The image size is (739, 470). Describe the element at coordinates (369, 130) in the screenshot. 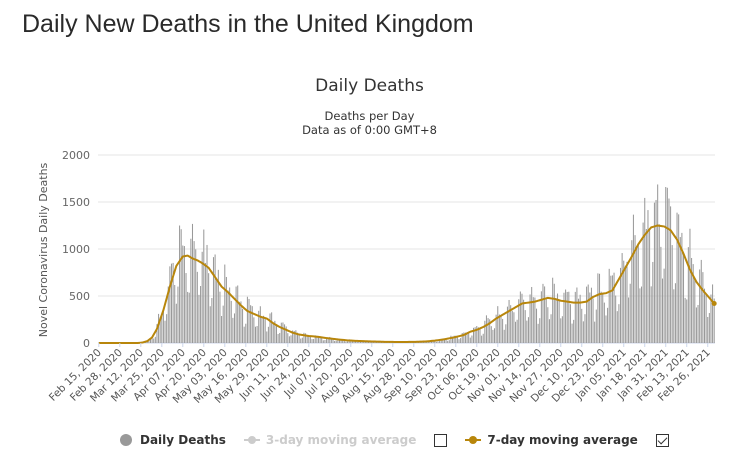

I see `chart-subtitle-line-2: Data as of 0:00 GMT+8` at that location.